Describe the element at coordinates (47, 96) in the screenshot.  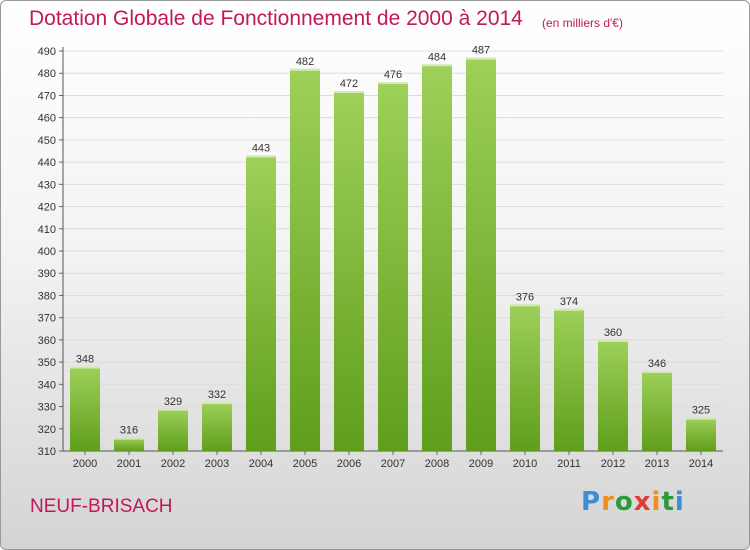
I see `y-tick-label: 470` at that location.